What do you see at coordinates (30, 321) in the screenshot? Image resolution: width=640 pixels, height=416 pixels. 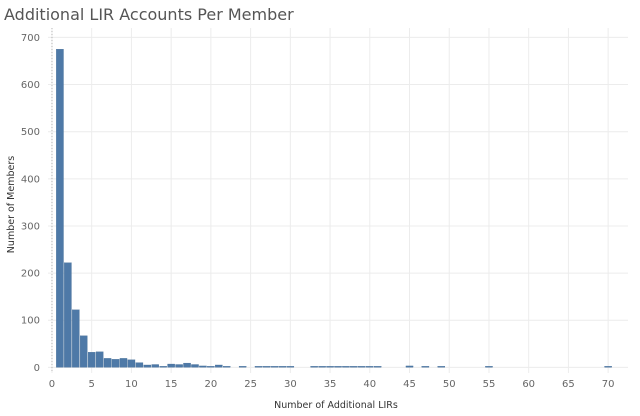 I see `y-tick-label: 100` at bounding box center [30, 321].